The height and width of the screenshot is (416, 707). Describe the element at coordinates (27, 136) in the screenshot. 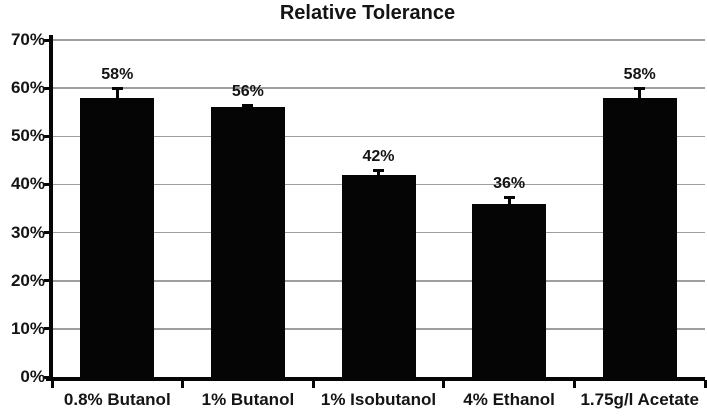

I see `y-axis-label-50: 50%` at that location.